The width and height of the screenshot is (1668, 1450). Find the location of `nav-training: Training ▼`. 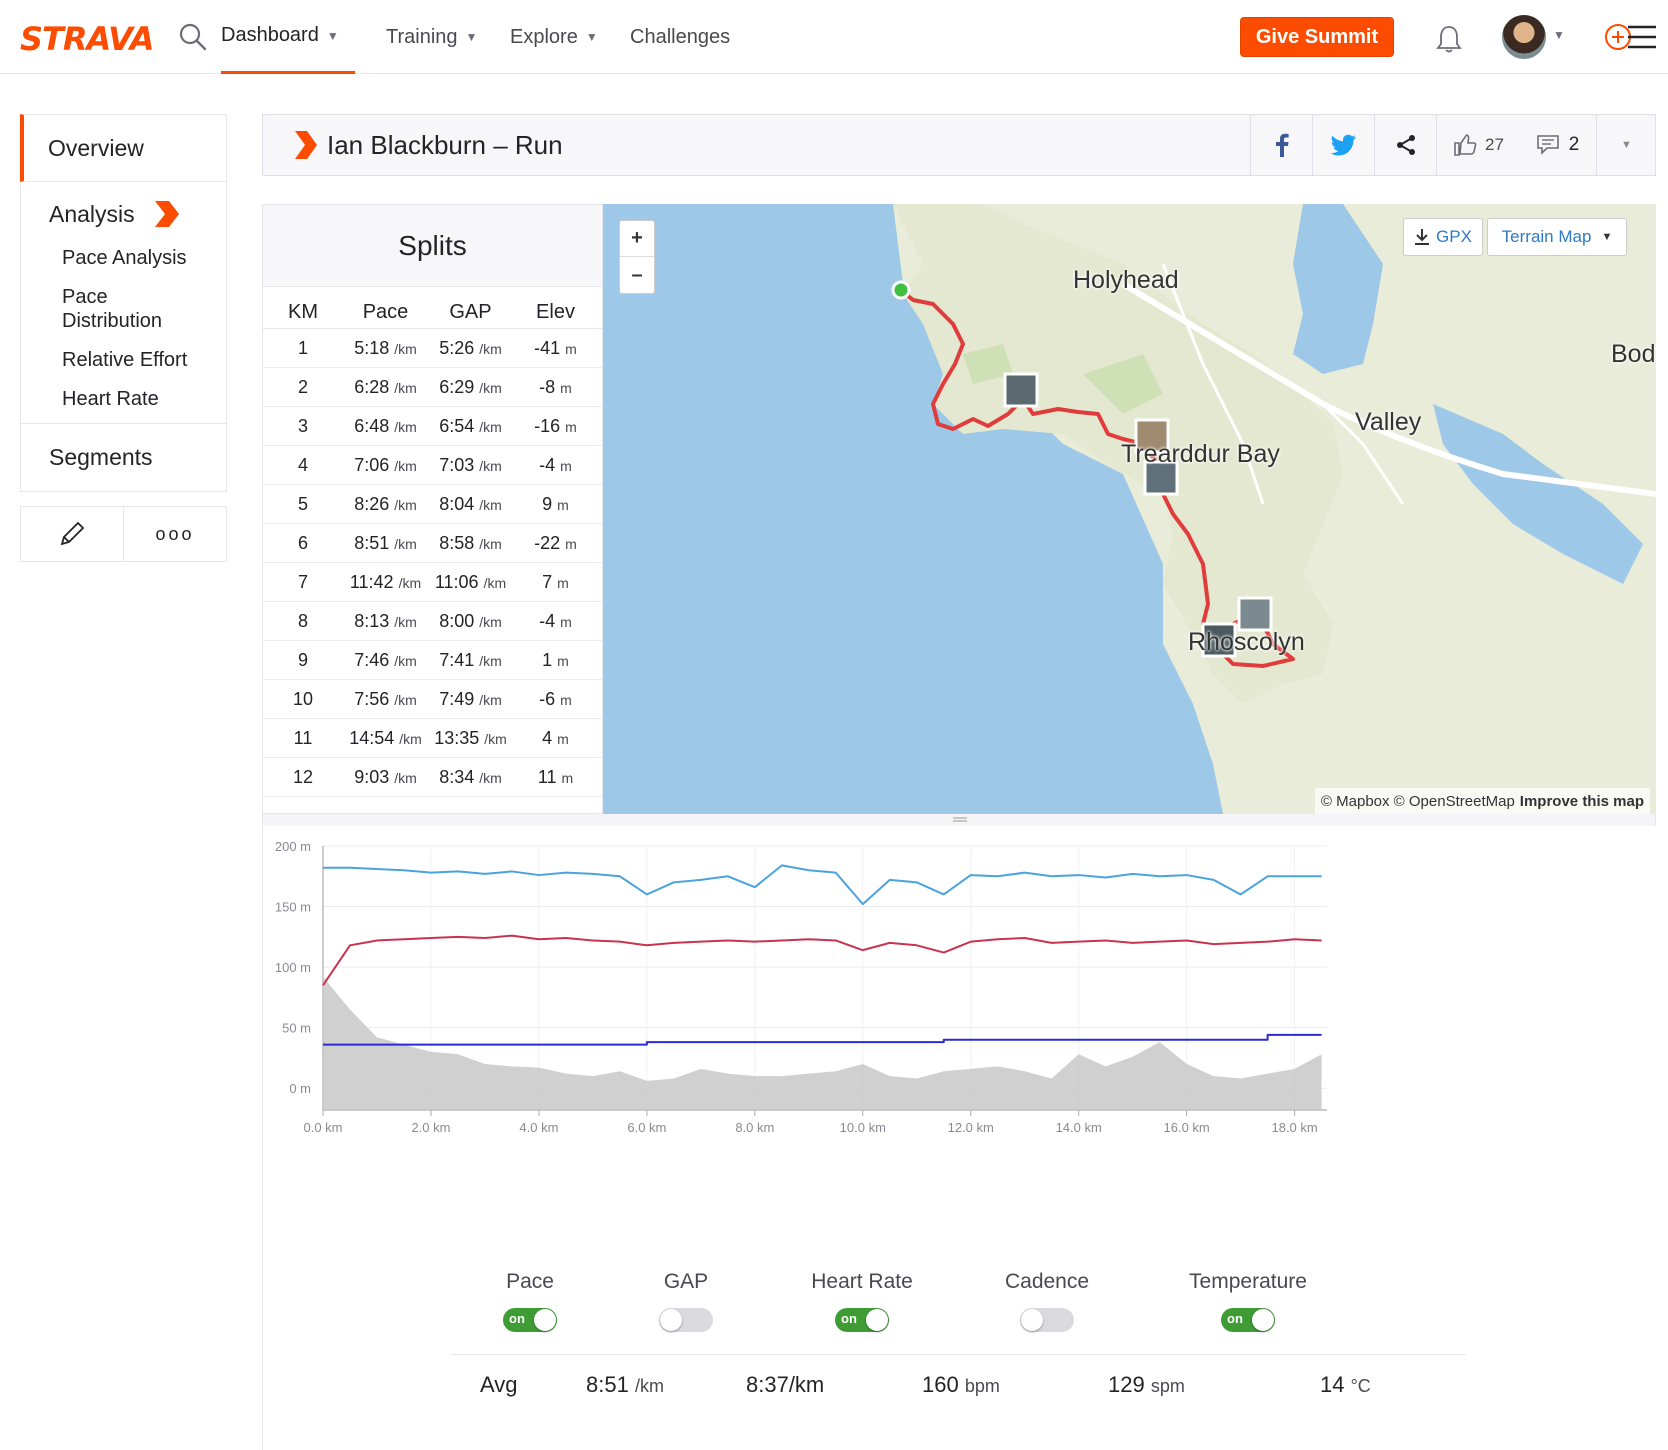

nav-training: Training ▼ is located at coordinates (431, 37).